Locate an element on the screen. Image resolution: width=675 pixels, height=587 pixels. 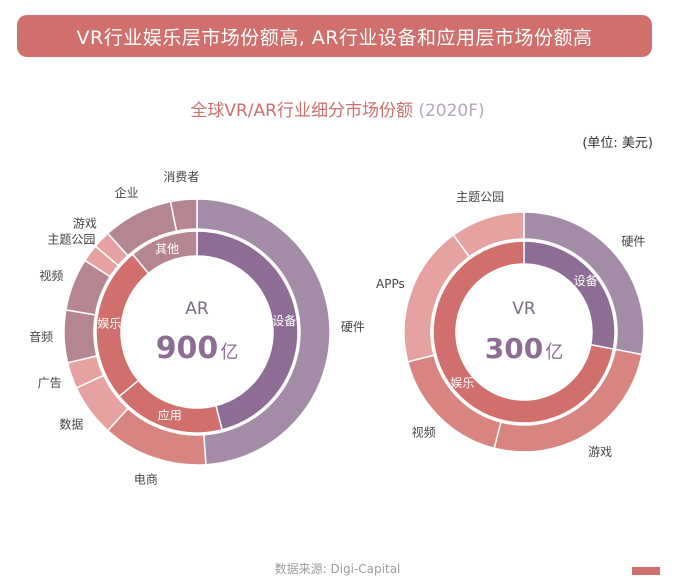
center-value: 300 亿 is located at coordinates (524, 348).